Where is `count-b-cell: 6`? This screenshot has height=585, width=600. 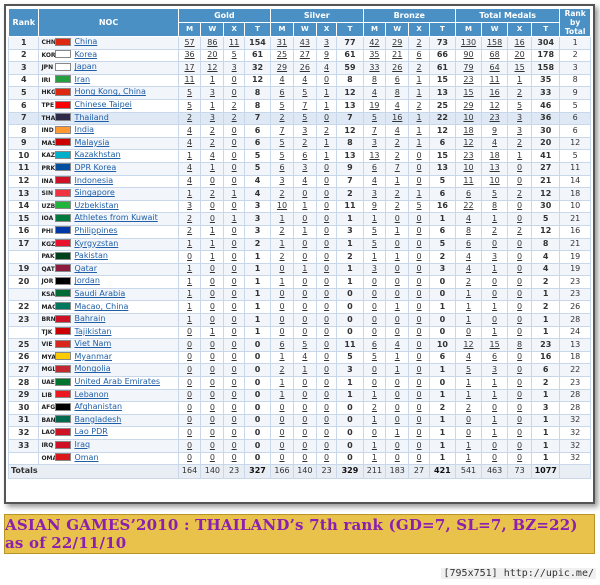
count-b-cell: 6 is located at coordinates (397, 80).